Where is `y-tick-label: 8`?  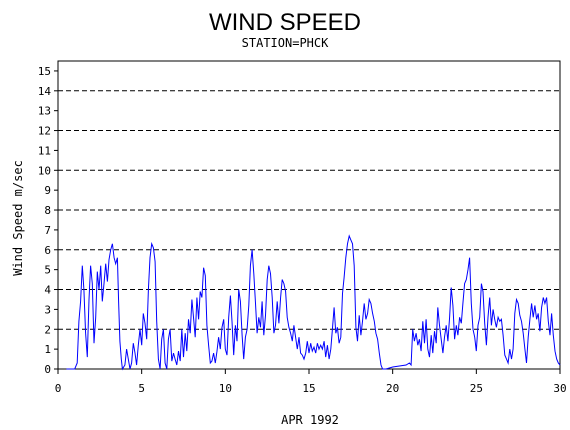
y-tick-label: 8 is located at coordinates (47, 210).